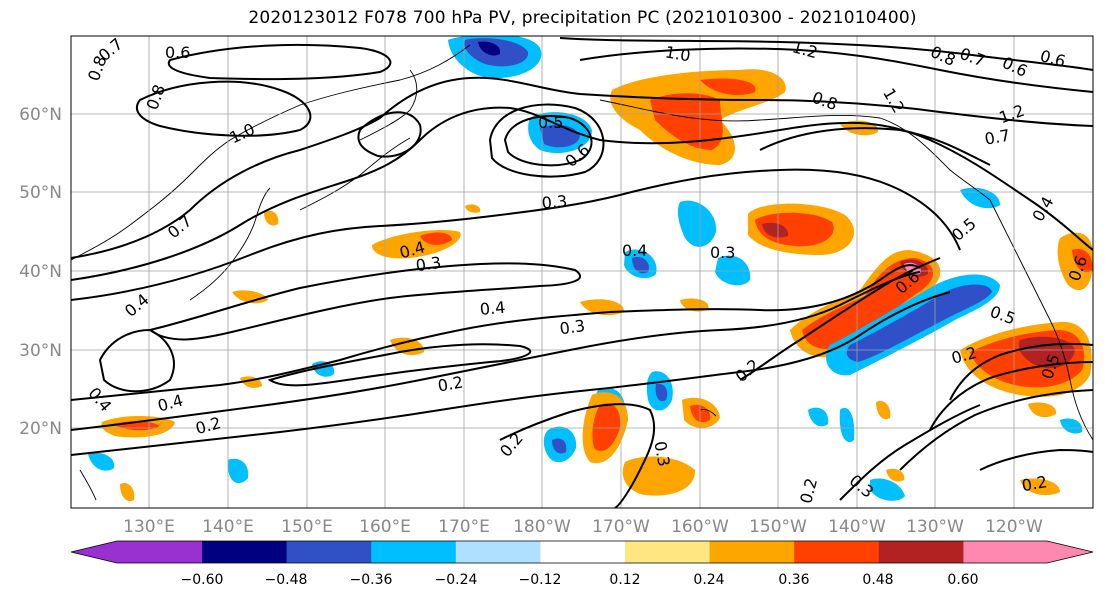  Describe the element at coordinates (40, 272) in the screenshot. I see `lat-tick-label: 40°N` at that location.